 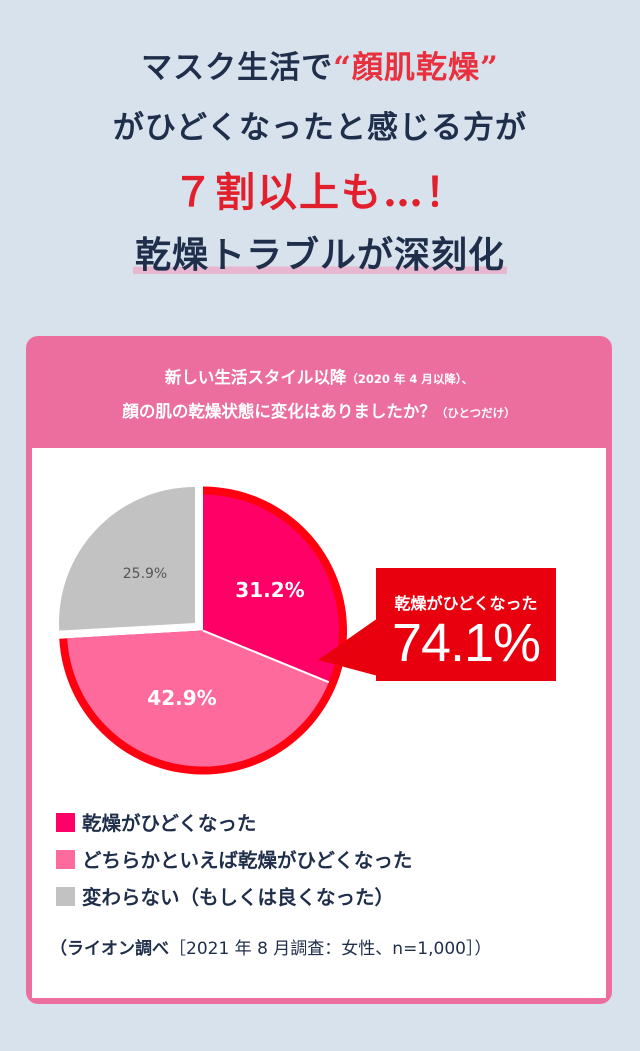 I want to click on pie-divider, so click(x=266, y=656).